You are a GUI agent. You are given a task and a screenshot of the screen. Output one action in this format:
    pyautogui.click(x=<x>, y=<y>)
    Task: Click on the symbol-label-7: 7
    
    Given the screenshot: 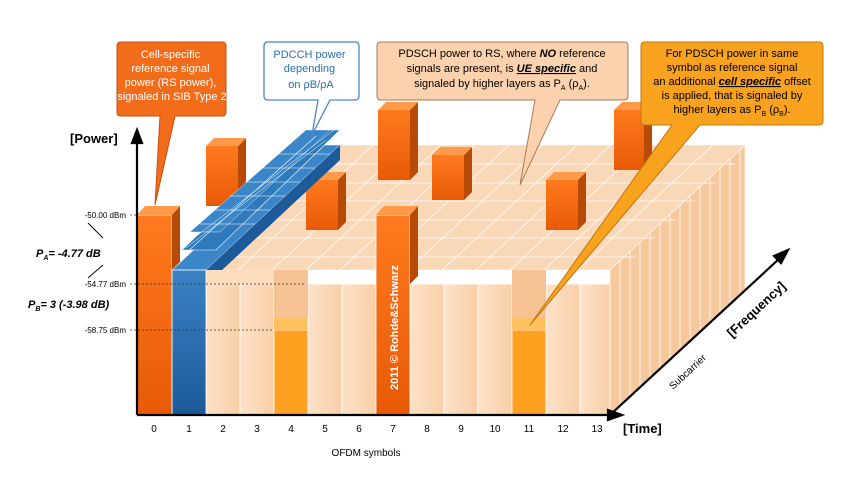 What is the action you would take?
    pyautogui.click(x=393, y=429)
    